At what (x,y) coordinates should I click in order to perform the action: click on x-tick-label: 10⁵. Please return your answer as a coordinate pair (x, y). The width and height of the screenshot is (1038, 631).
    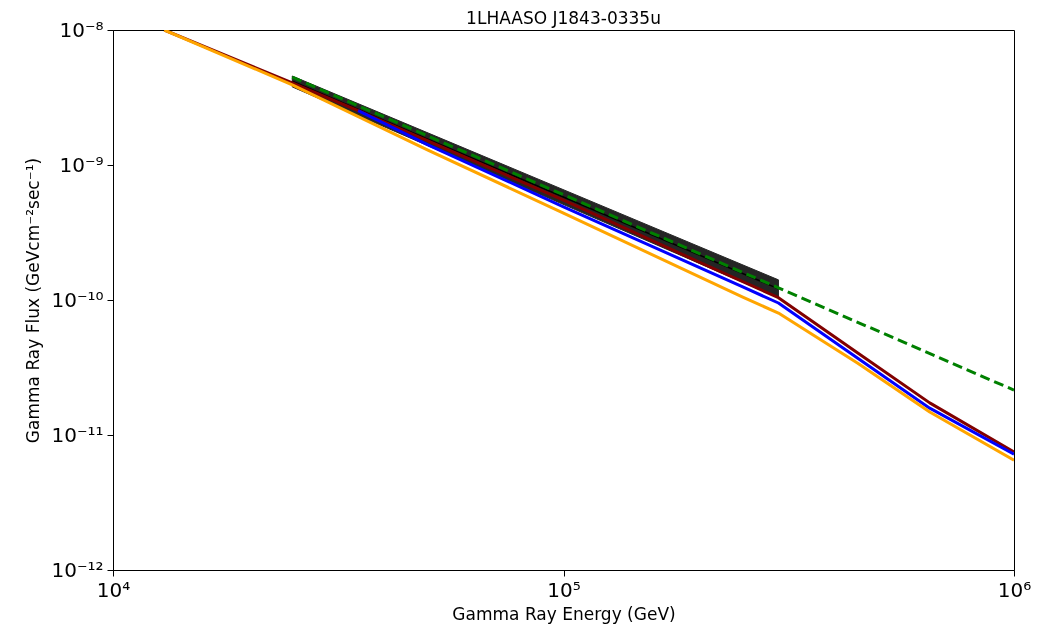
    Looking at the image, I should click on (564, 589).